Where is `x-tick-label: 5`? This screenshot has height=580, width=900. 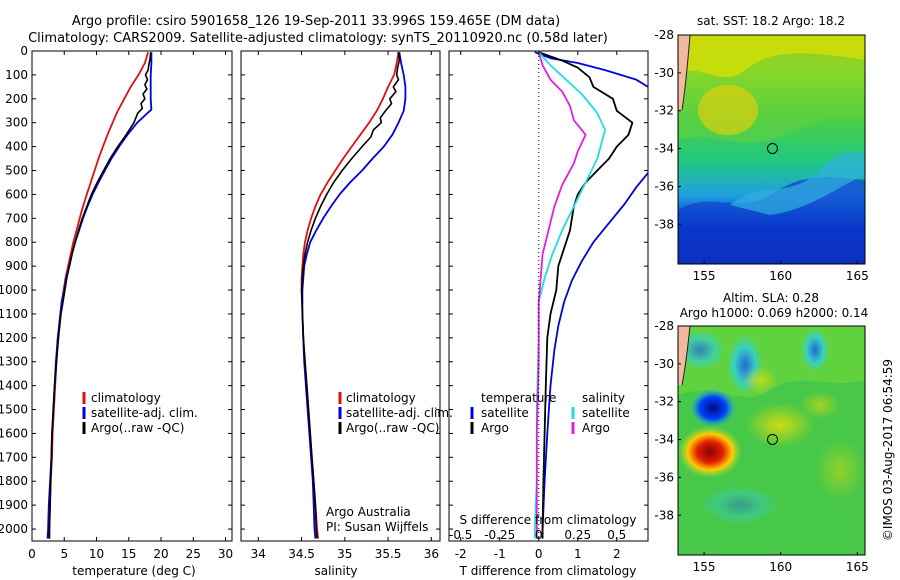
x-tick-label: 5 is located at coordinates (64, 554).